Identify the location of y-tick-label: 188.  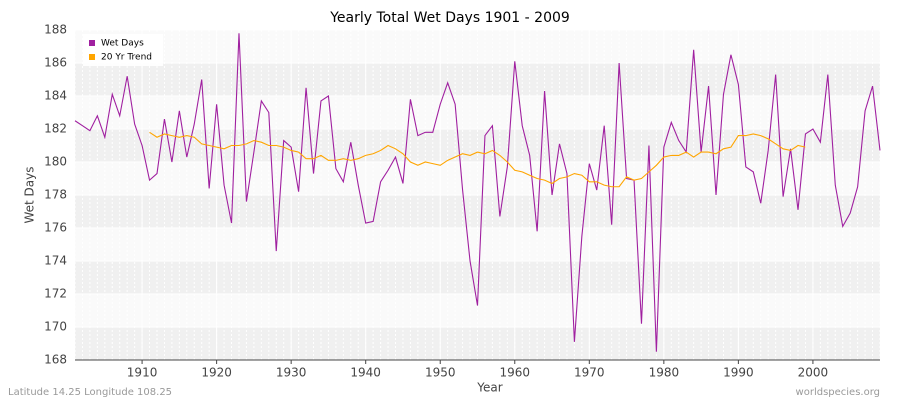
(55, 30).